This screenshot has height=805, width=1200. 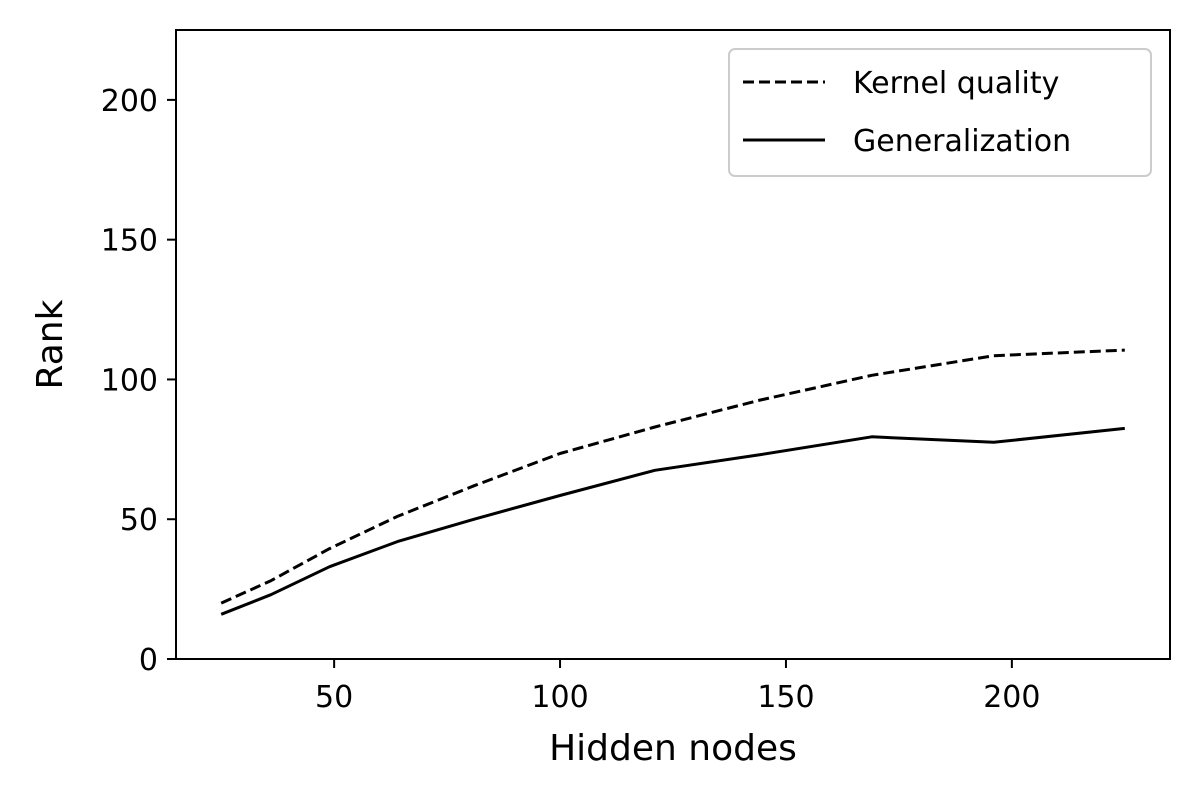 I want to click on legend: Kernel quality Generalization, so click(x=940, y=112).